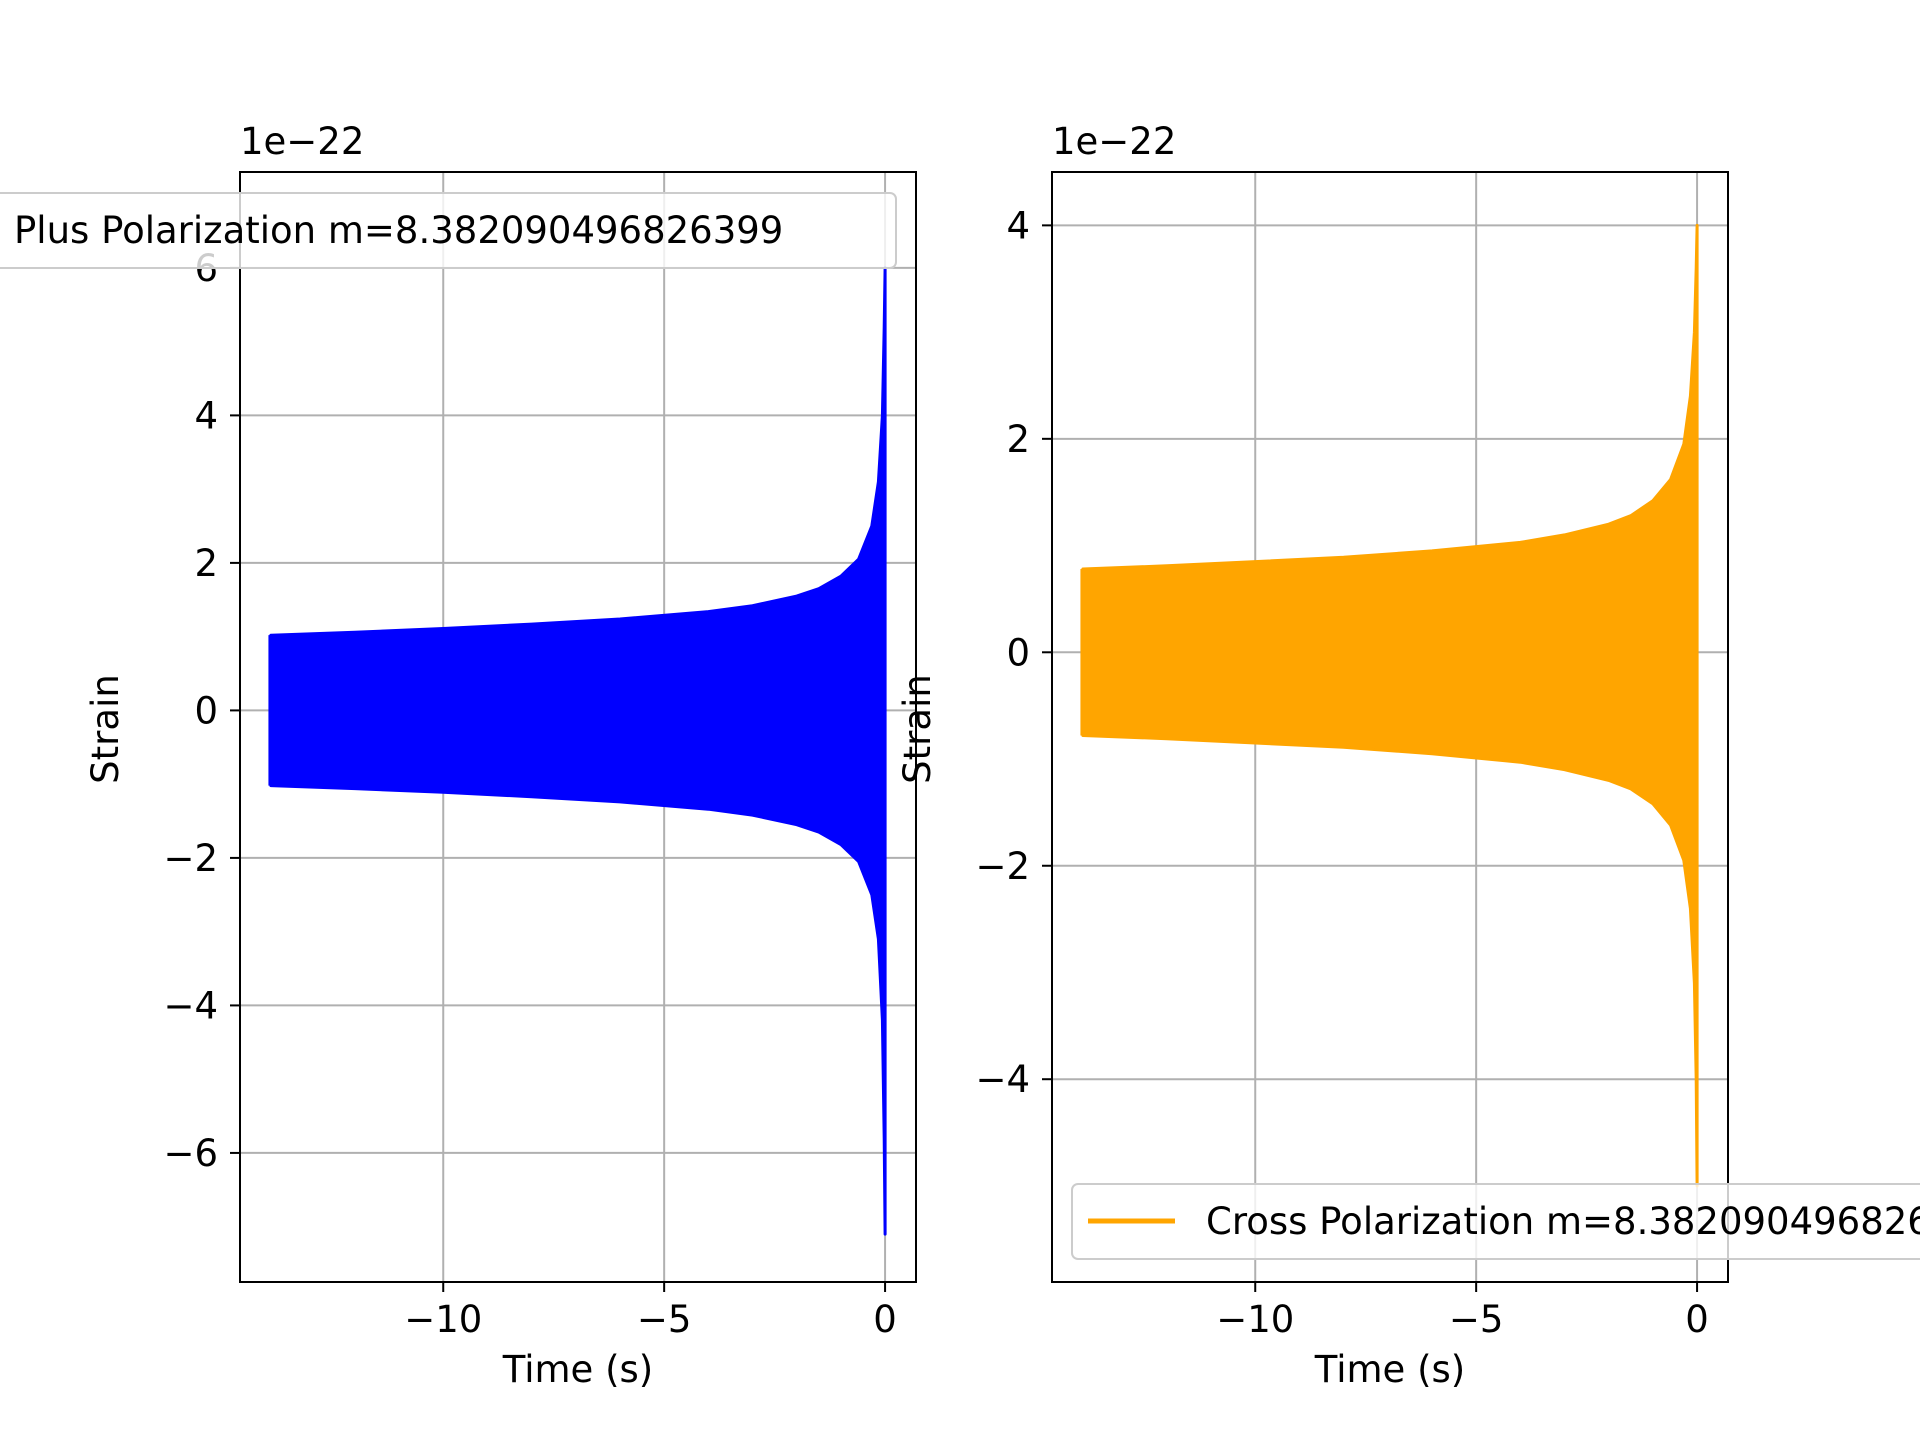  I want to click on plus-y-tick-label-0: −6, so click(190, 1153).